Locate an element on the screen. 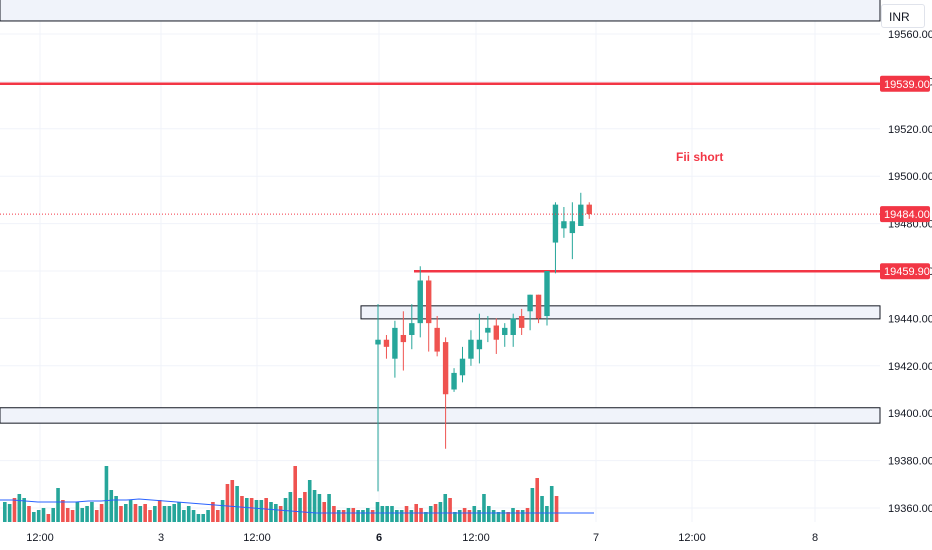 The width and height of the screenshot is (932, 550). price-label: 19539.00 is located at coordinates (905, 83).